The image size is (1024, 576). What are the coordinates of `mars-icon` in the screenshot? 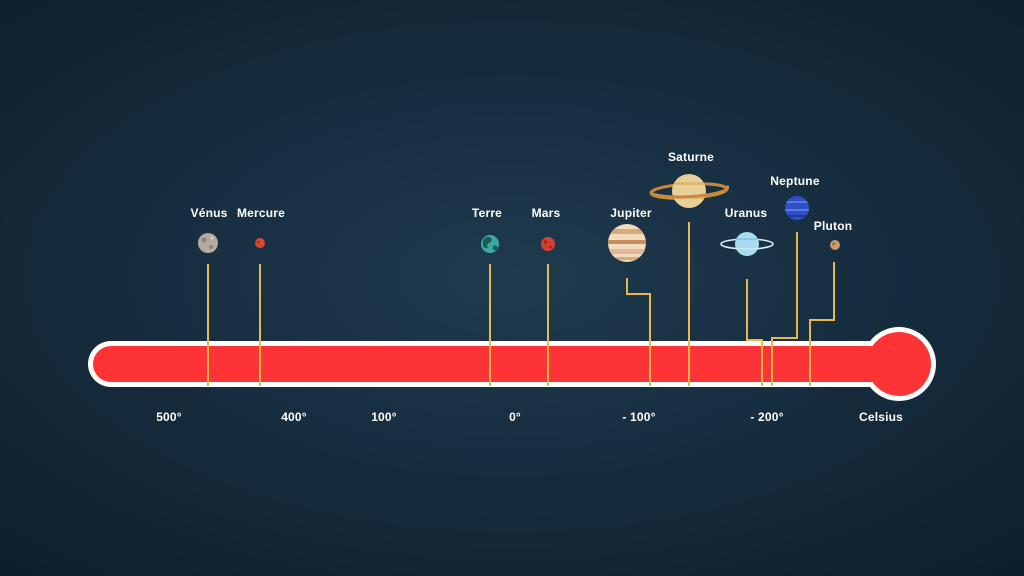 It's located at (548, 244).